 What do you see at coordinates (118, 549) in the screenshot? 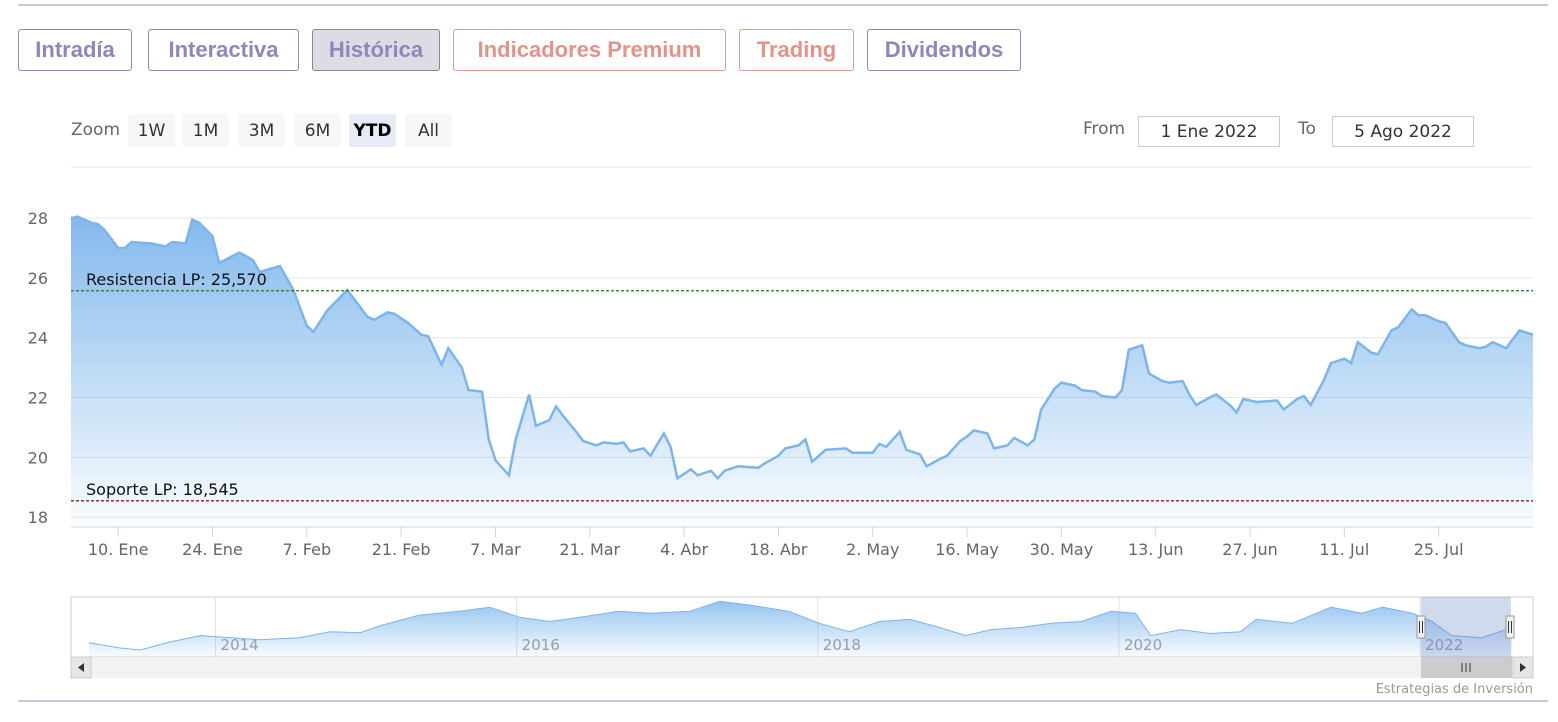
I see `x-tick-label: 10. Ene` at bounding box center [118, 549].